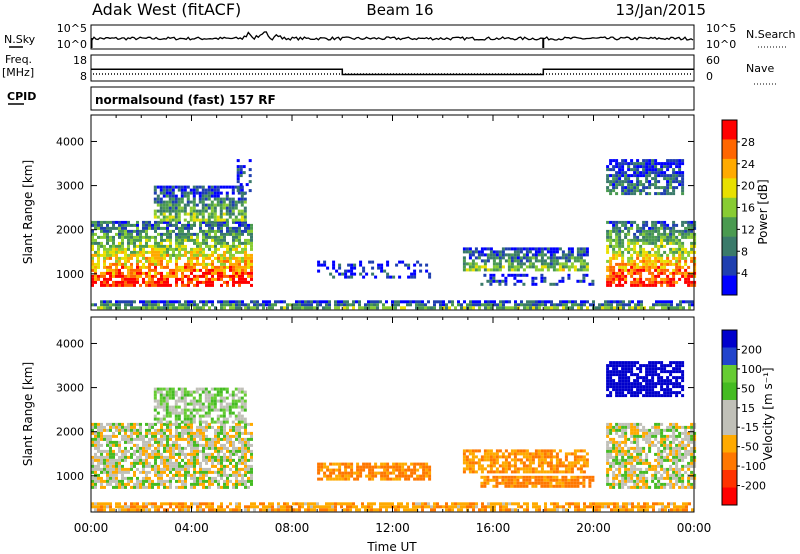 The height and width of the screenshot is (554, 800). I want to click on power-y-axis-label: Slant Range [km], so click(28, 212).